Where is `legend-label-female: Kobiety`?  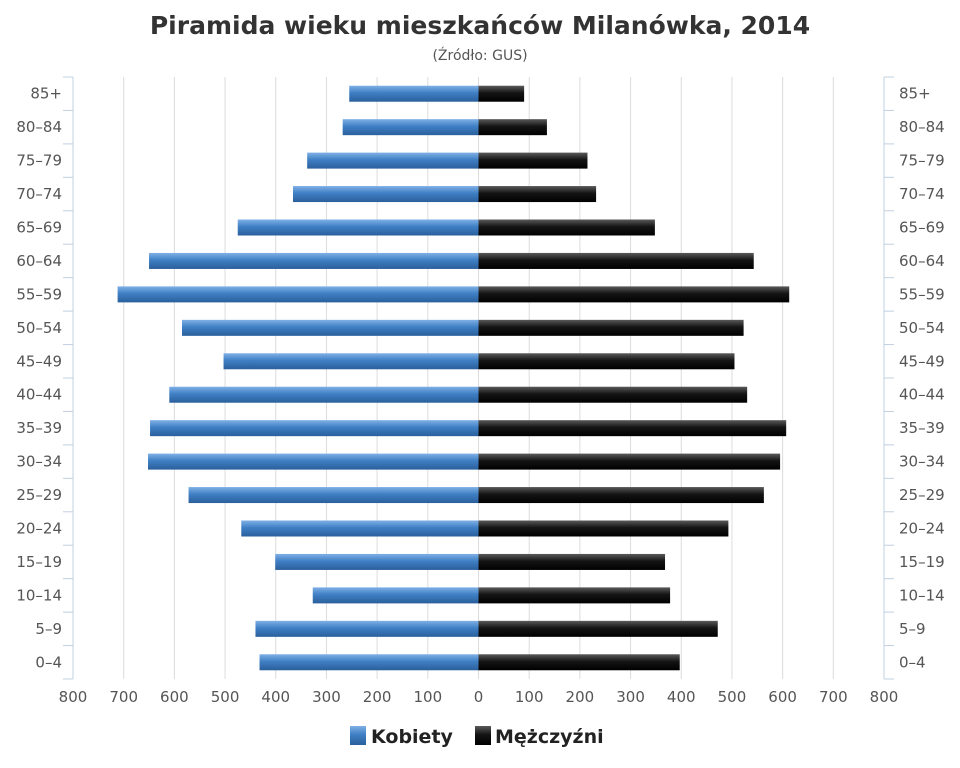 legend-label-female: Kobiety is located at coordinates (412, 737).